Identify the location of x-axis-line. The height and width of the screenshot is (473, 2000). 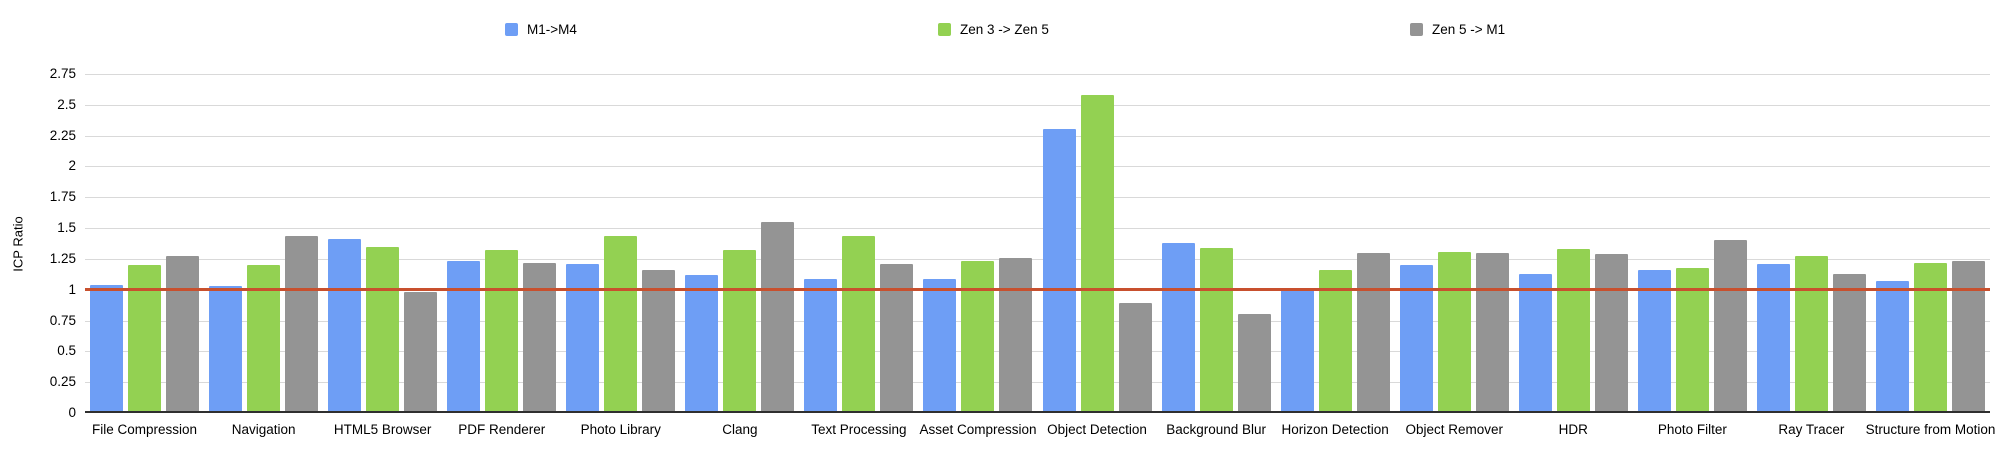
(1037, 412).